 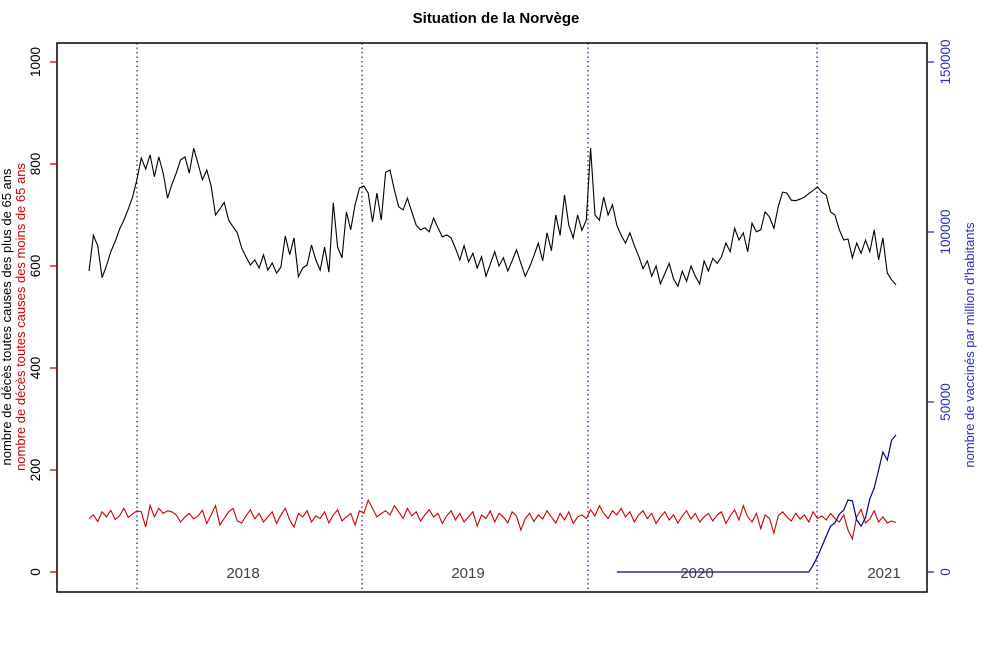 I want to click on year-label-2019: 2019, so click(x=467, y=573).